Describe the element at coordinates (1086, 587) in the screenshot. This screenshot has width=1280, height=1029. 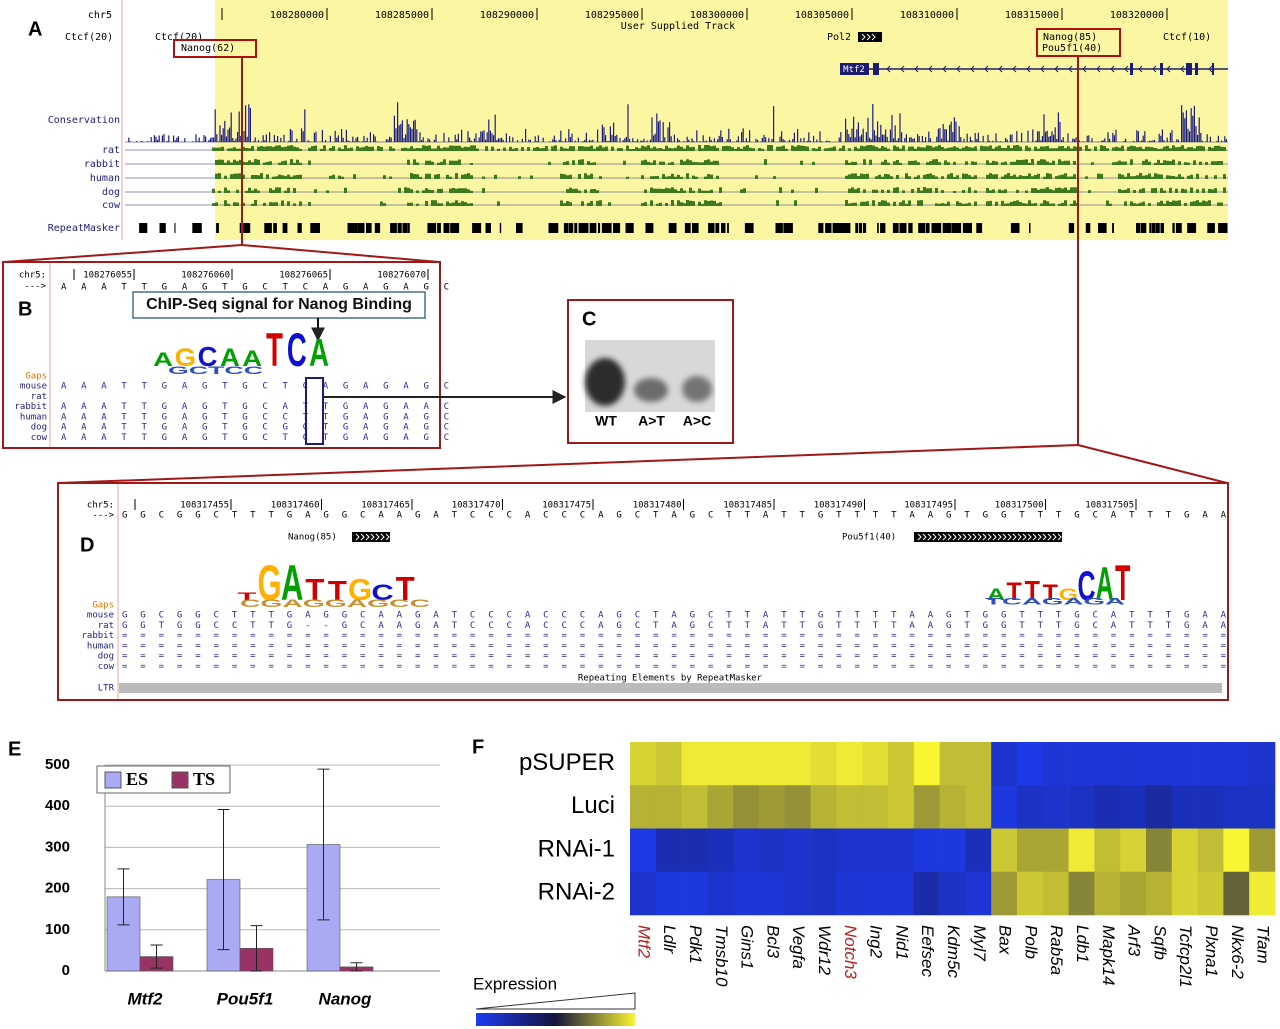
I see `logo-letter-group: C` at that location.